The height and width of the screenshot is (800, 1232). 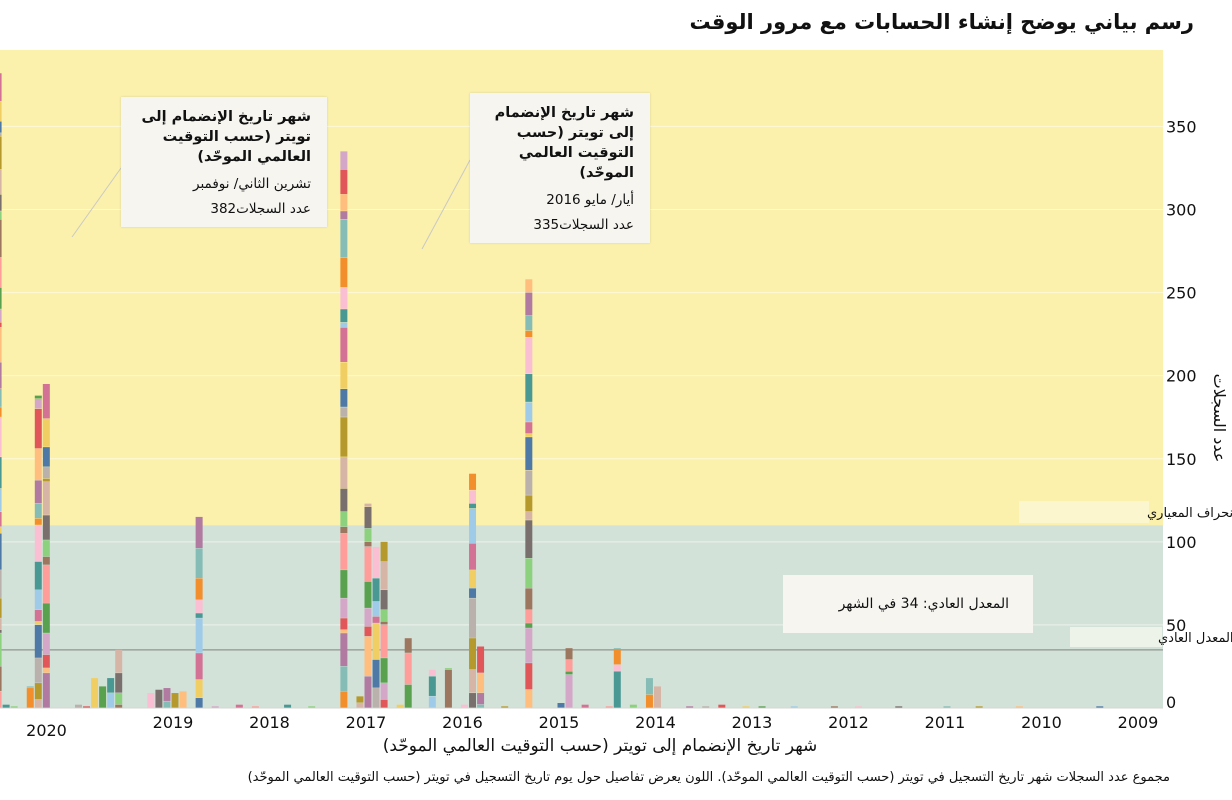 I want to click on tooltip-month: أيار/ مايو 2016, so click(x=590, y=200).